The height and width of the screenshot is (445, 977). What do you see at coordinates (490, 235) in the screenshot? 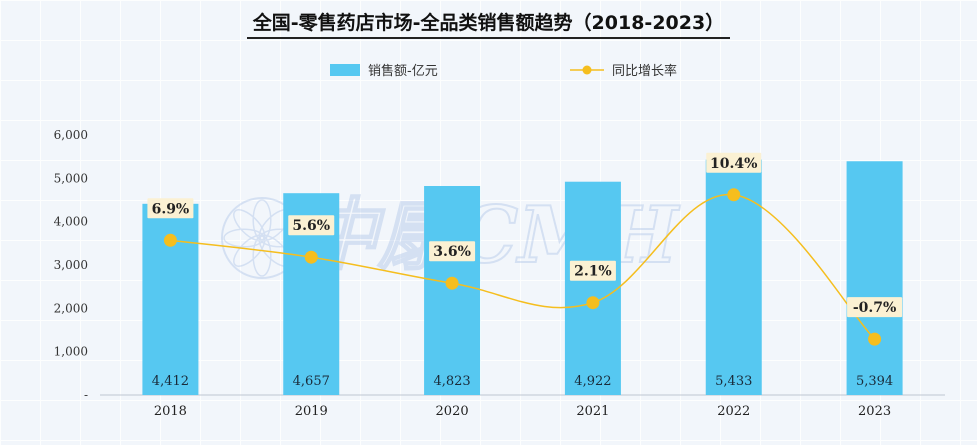
I see `watermark-text: 中康CMH` at bounding box center [490, 235].